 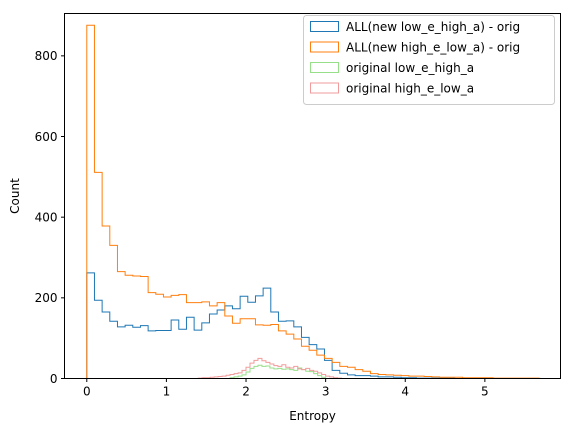 What do you see at coordinates (54, 379) in the screenshot?
I see `y-tick-label: 0` at bounding box center [54, 379].